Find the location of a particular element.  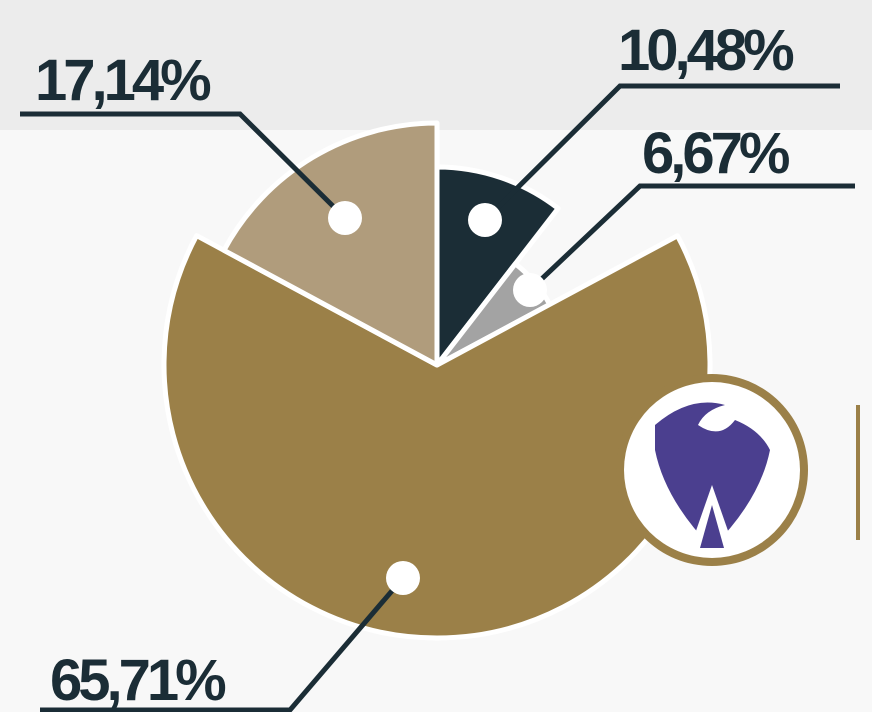

logo is located at coordinates (712, 470).